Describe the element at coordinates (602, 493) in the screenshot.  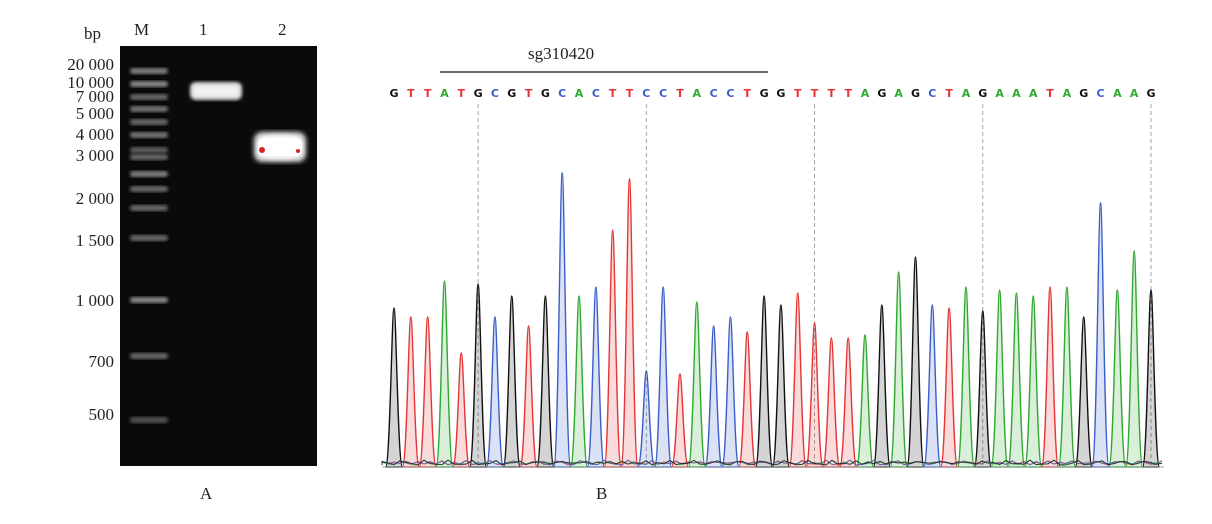
I see `panel-label-b: B` at that location.